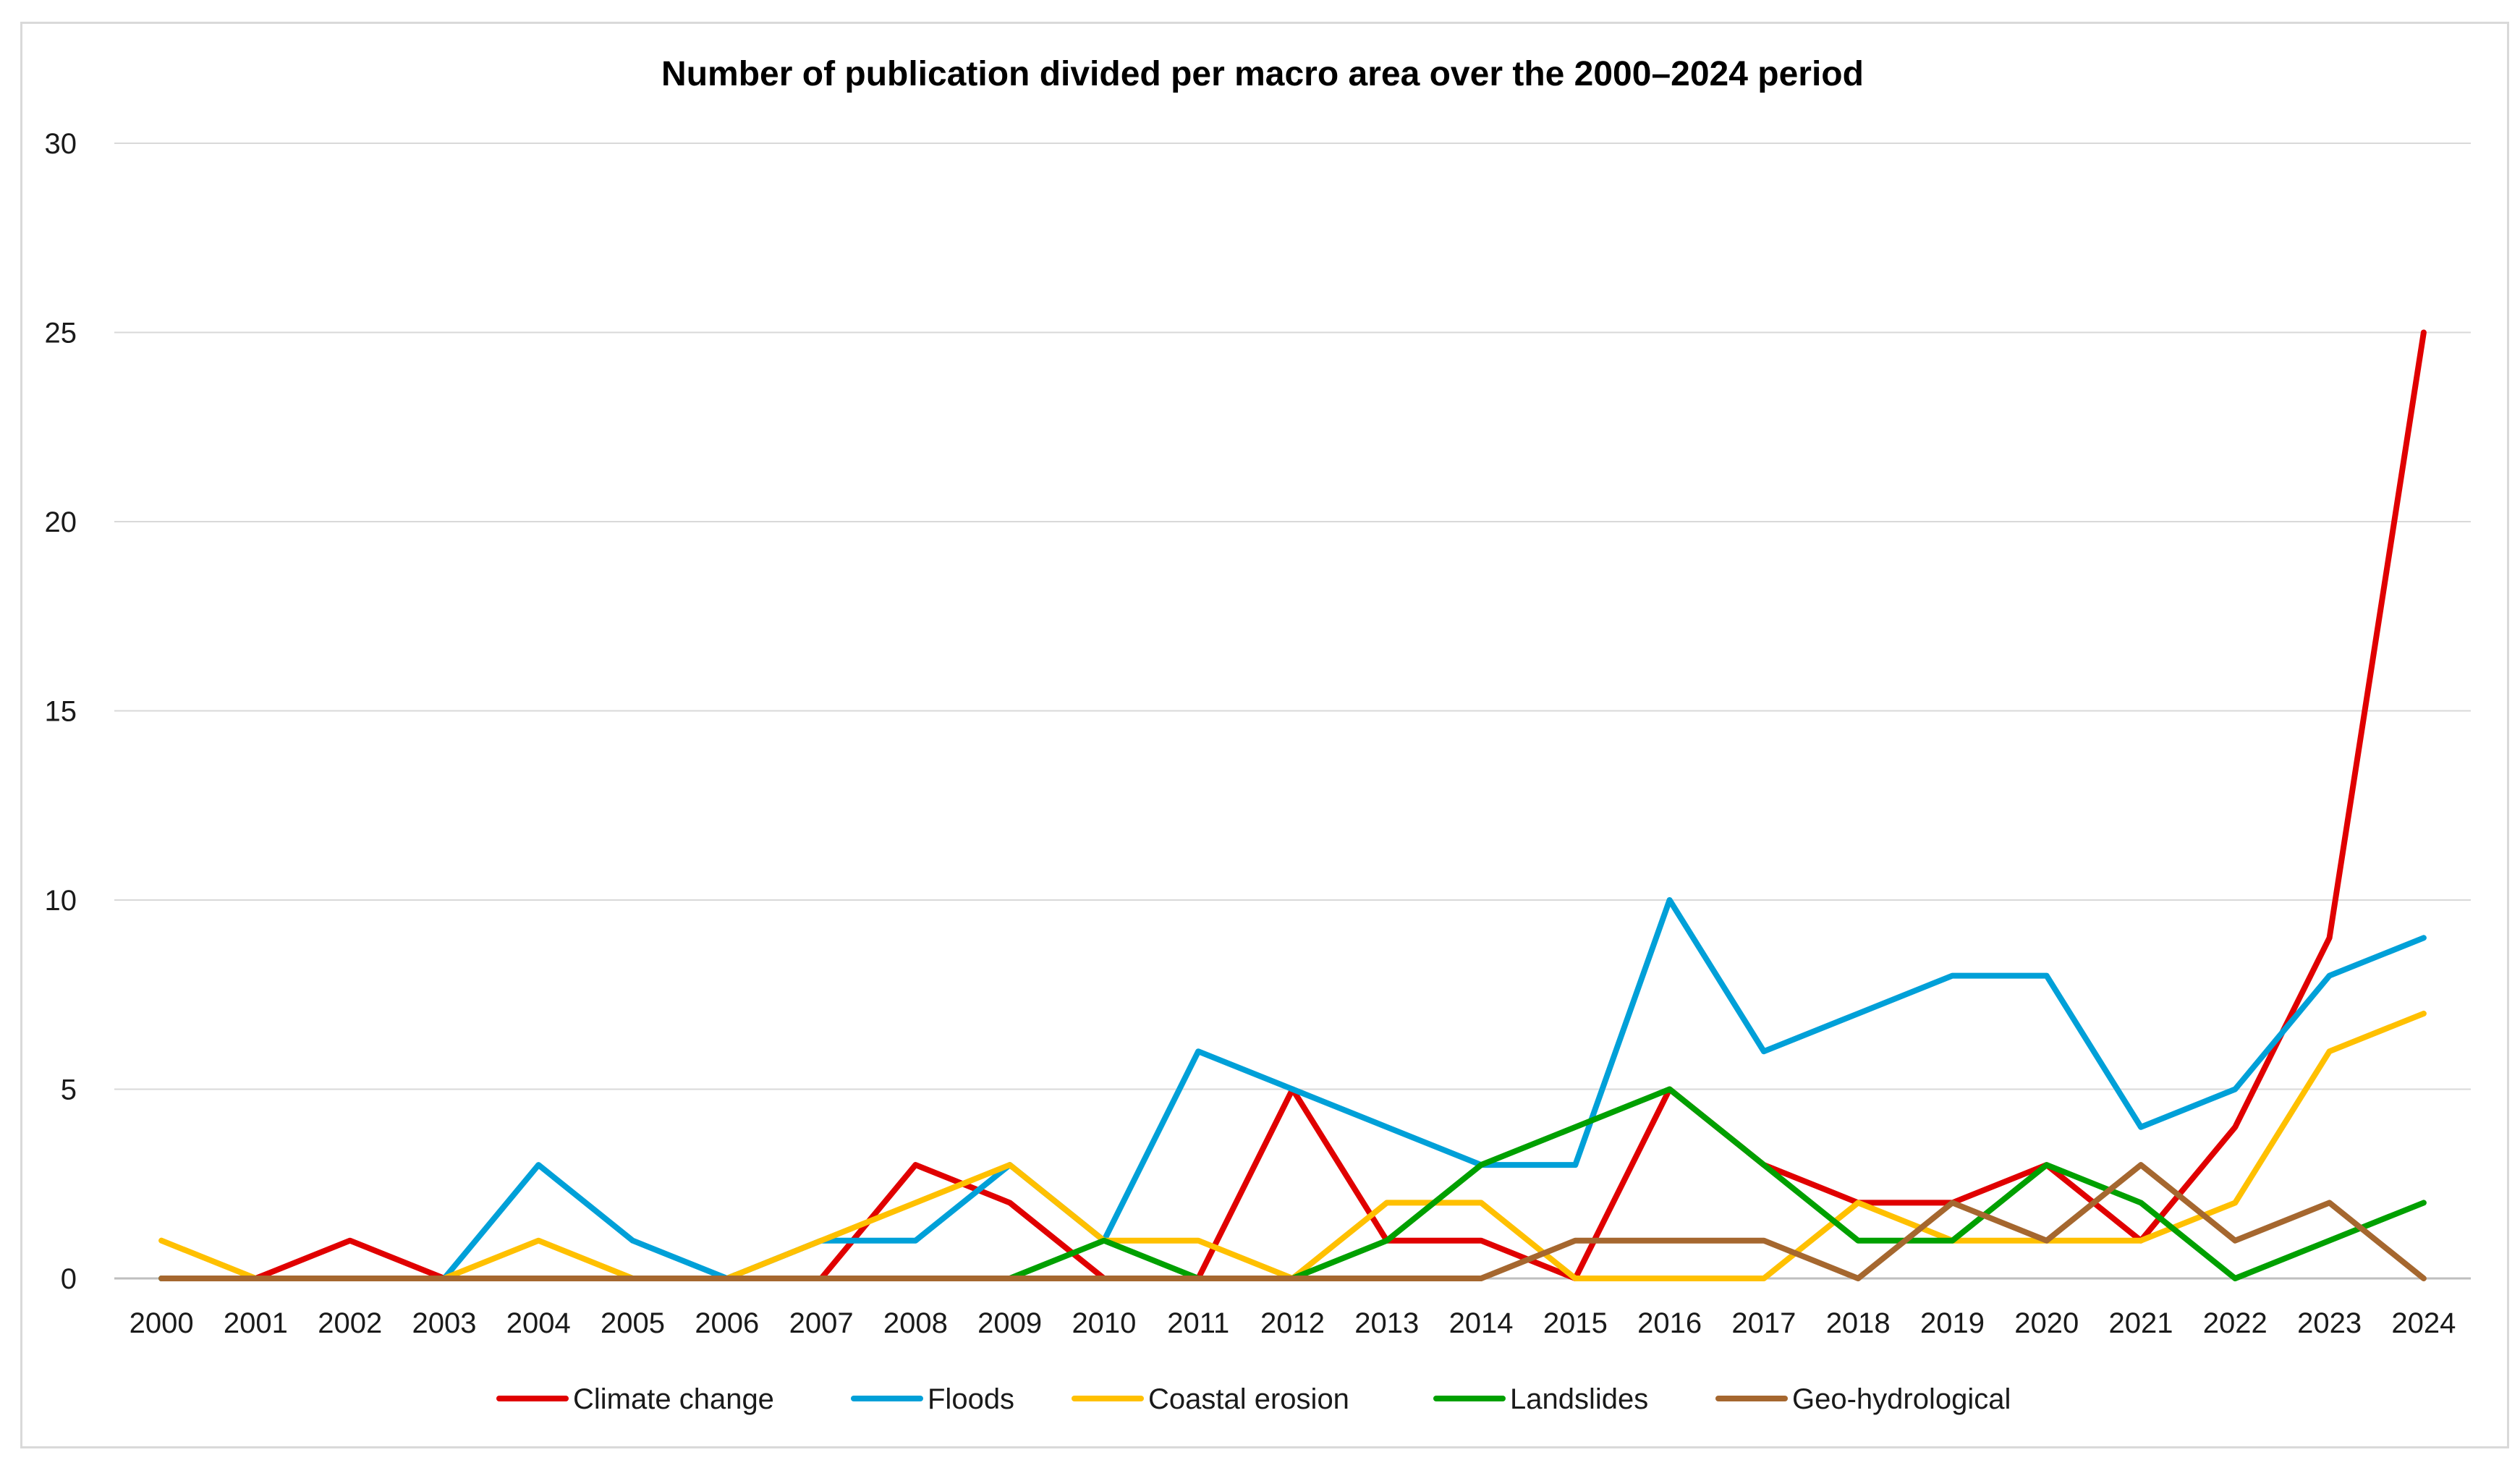 This screenshot has height=1481, width=2520. I want to click on legend-item: Coastal erosion, so click(1210, 1399).